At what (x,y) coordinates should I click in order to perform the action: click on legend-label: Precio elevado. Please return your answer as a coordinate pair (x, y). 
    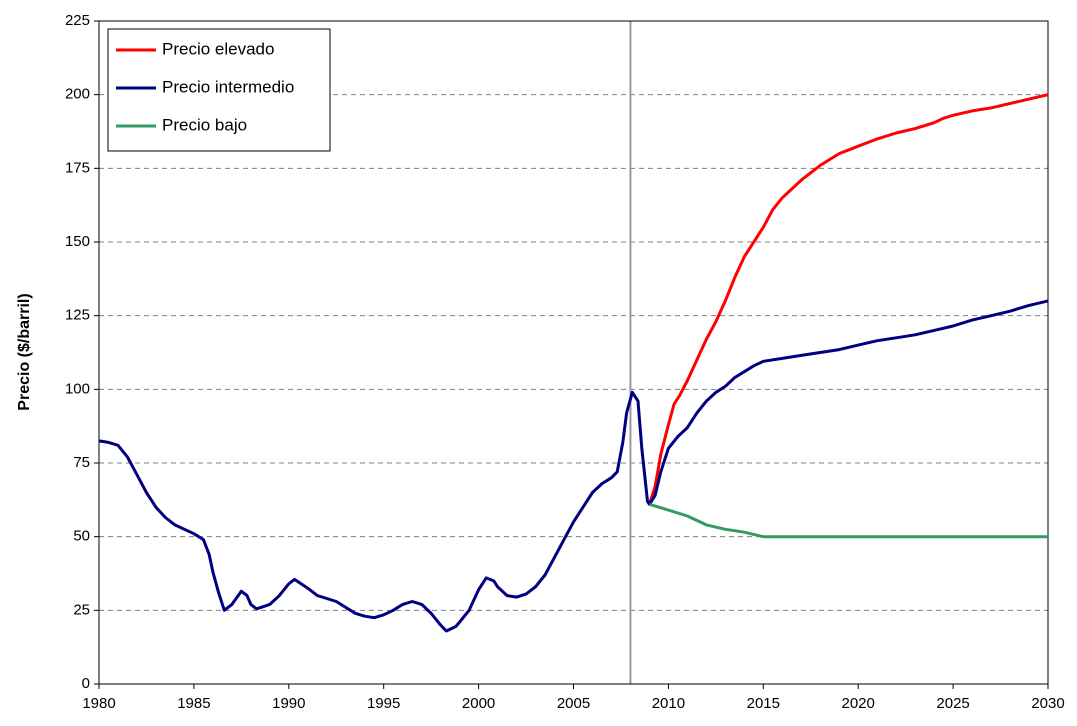
    Looking at the image, I should click on (218, 48).